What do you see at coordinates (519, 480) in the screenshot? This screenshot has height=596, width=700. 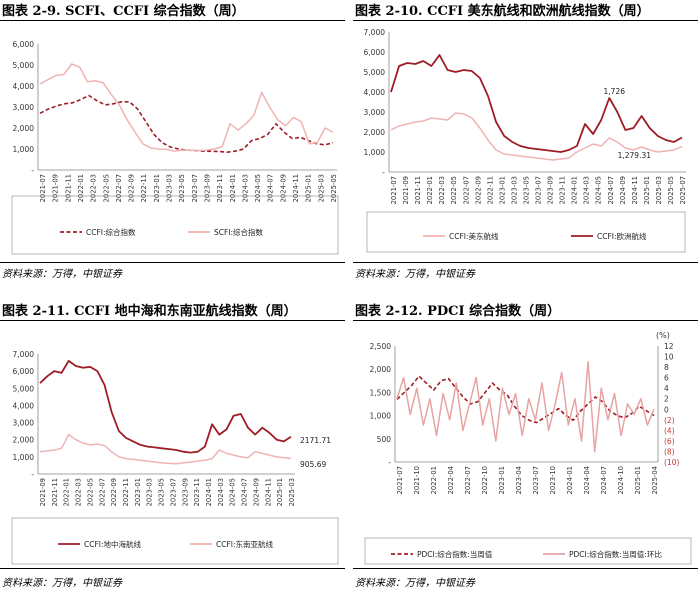 I see `x-tick-label: 2023-04` at bounding box center [519, 480].